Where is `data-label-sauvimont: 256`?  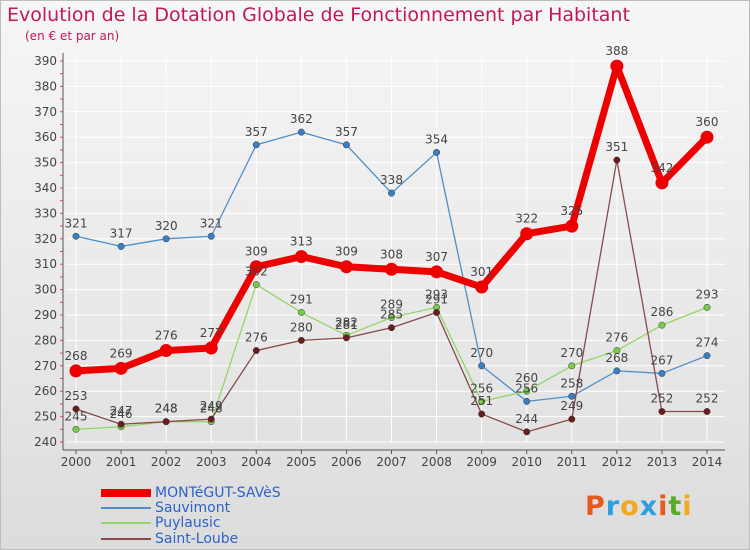 data-label-sauvimont: 256 is located at coordinates (526, 388).